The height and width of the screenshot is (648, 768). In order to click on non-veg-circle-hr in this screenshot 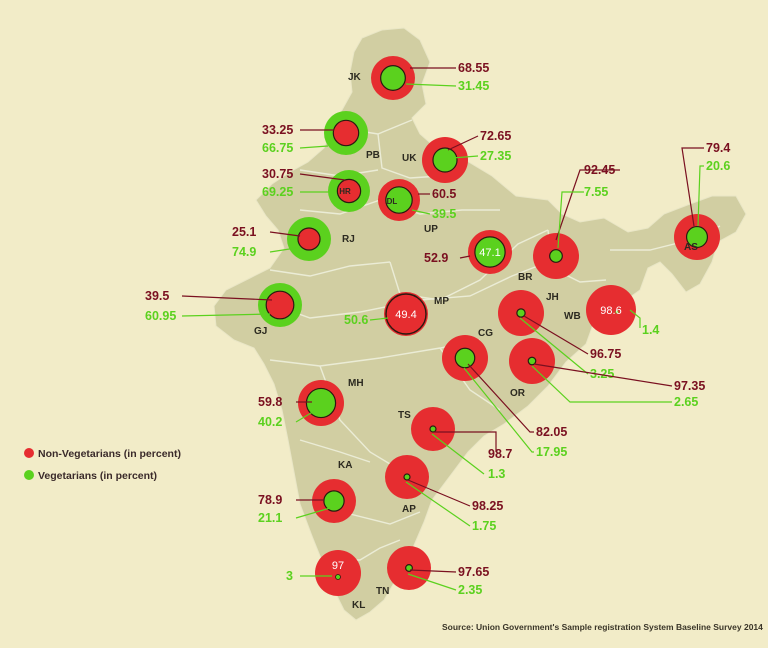, I will do `click(349, 191)`.